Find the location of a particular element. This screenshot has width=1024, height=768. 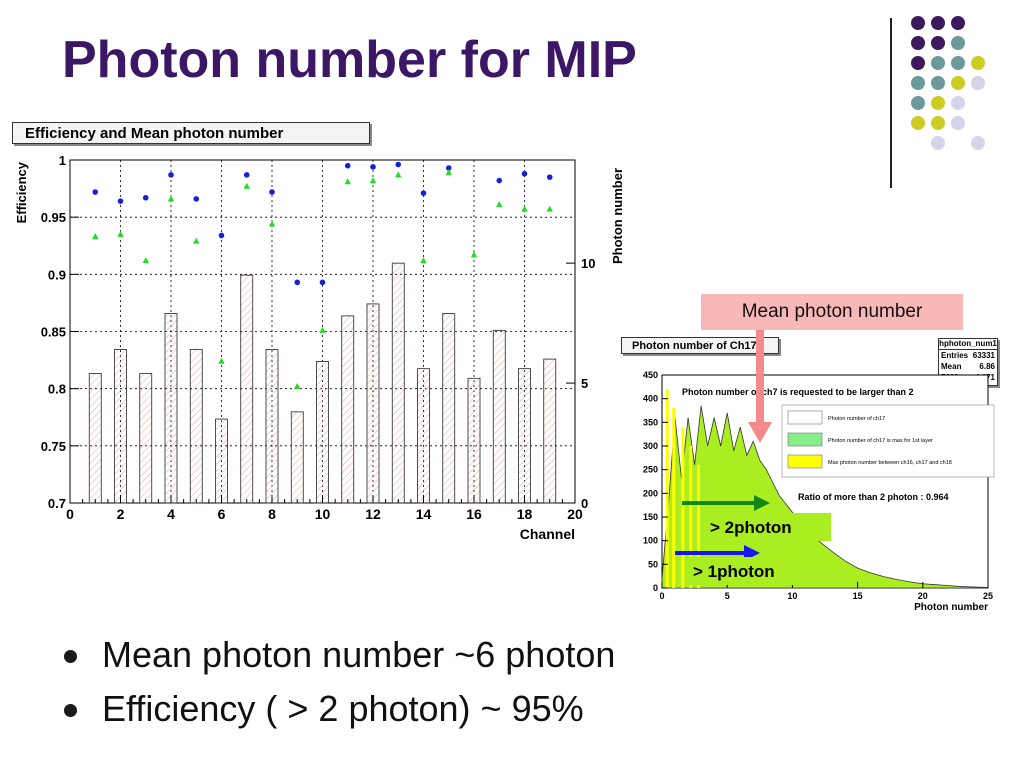

y-tick-label: 50 is located at coordinates (653, 564).